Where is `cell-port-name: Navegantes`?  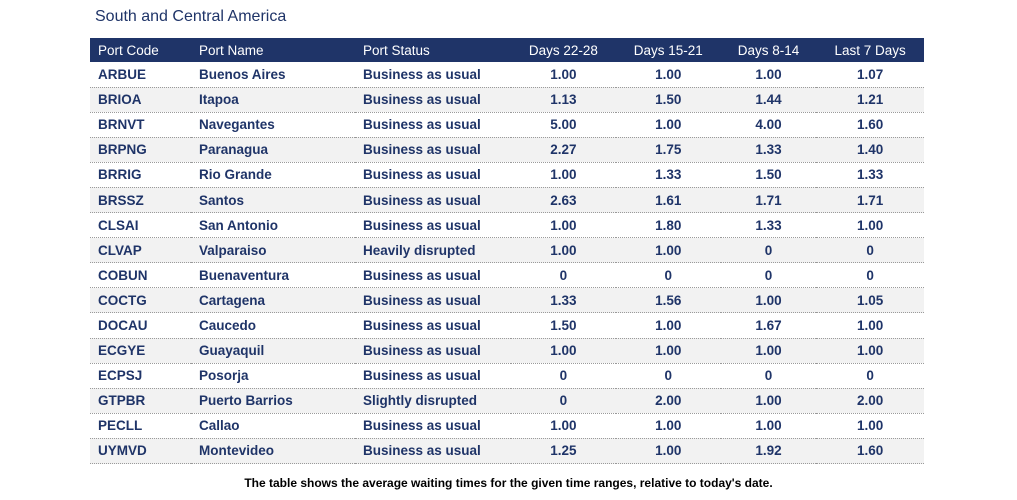 cell-port-name: Navegantes is located at coordinates (273, 125).